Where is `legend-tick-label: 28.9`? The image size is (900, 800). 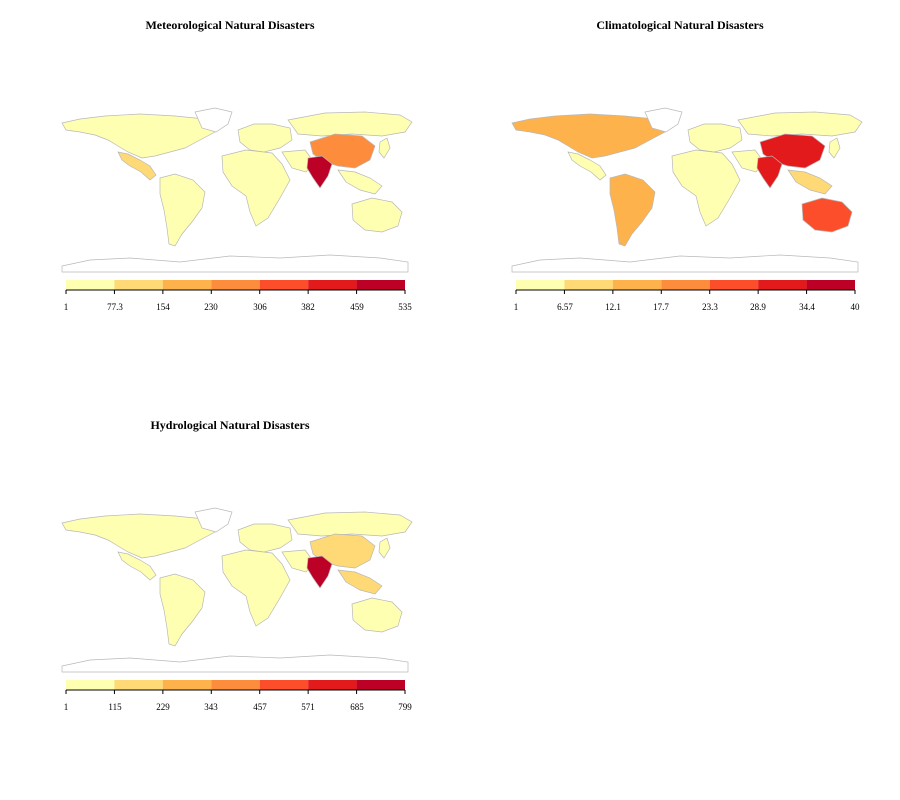
legend-tick-label: 28.9 is located at coordinates (758, 307).